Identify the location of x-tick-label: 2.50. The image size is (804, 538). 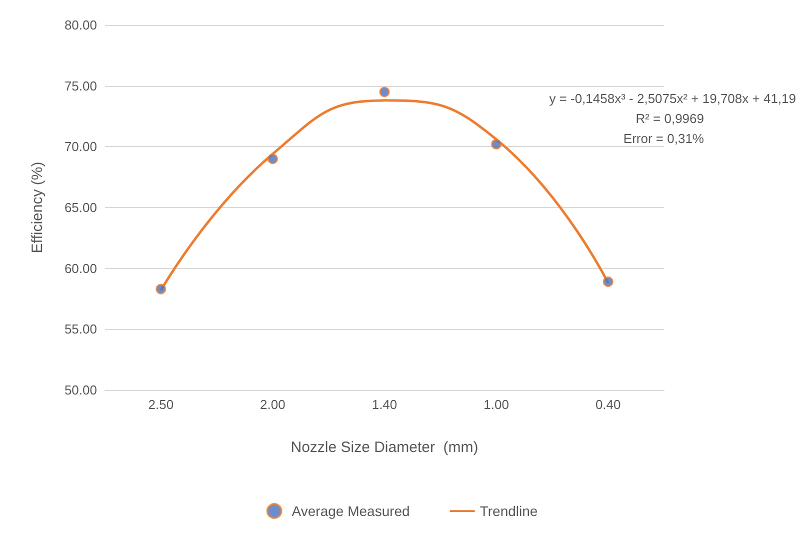
(161, 404).